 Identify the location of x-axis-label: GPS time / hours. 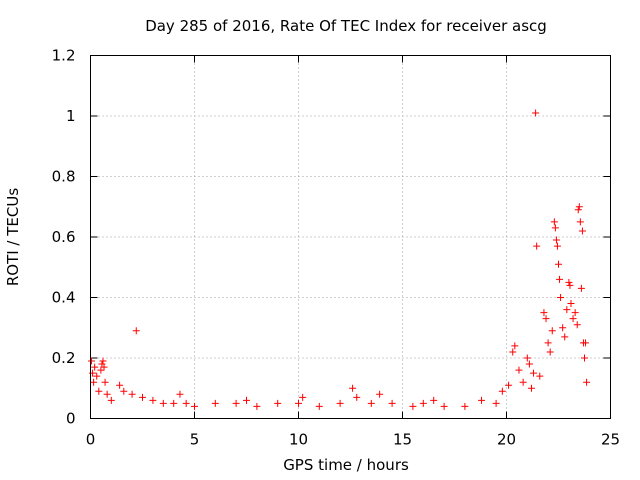
(346, 465).